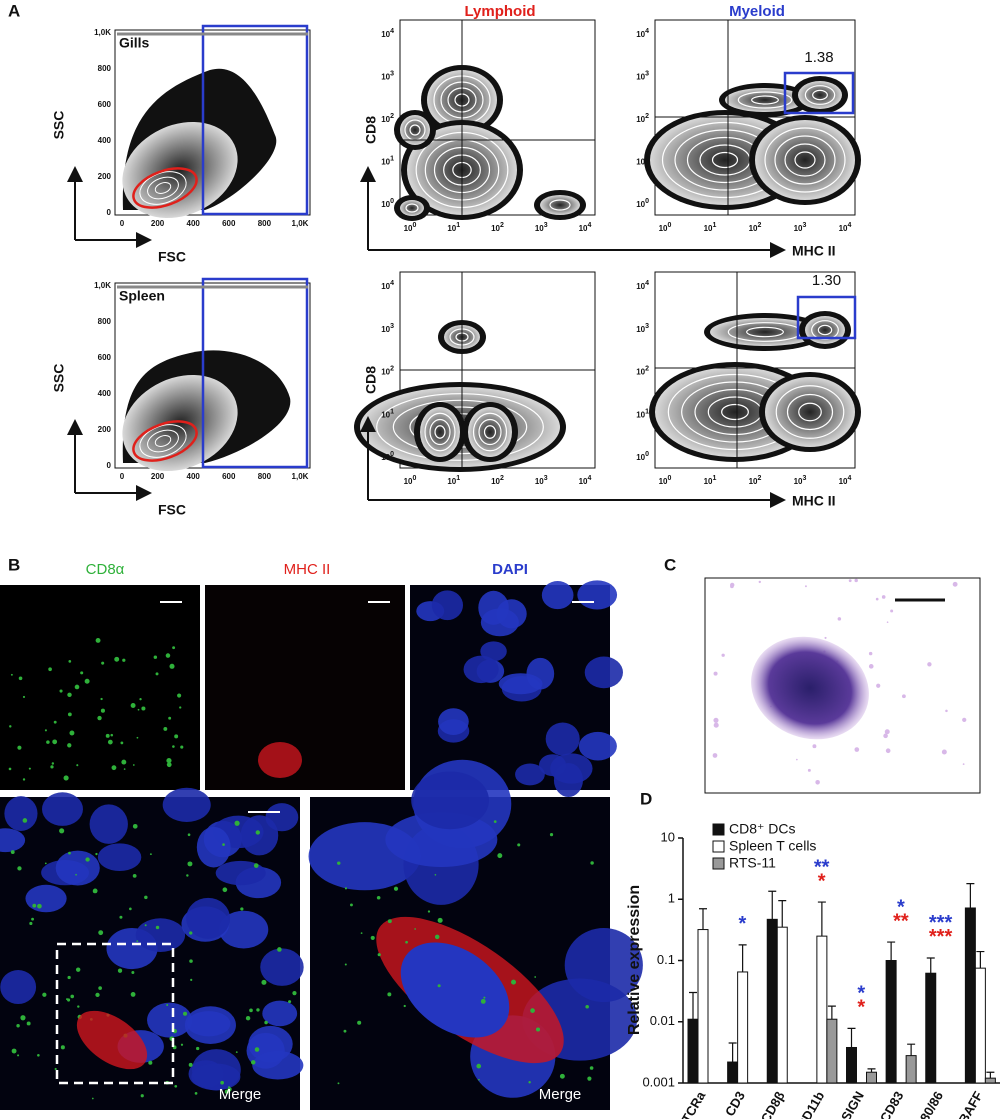 The height and width of the screenshot is (1119, 1007). I want to click on y-tick-label: 800, so click(105, 321).